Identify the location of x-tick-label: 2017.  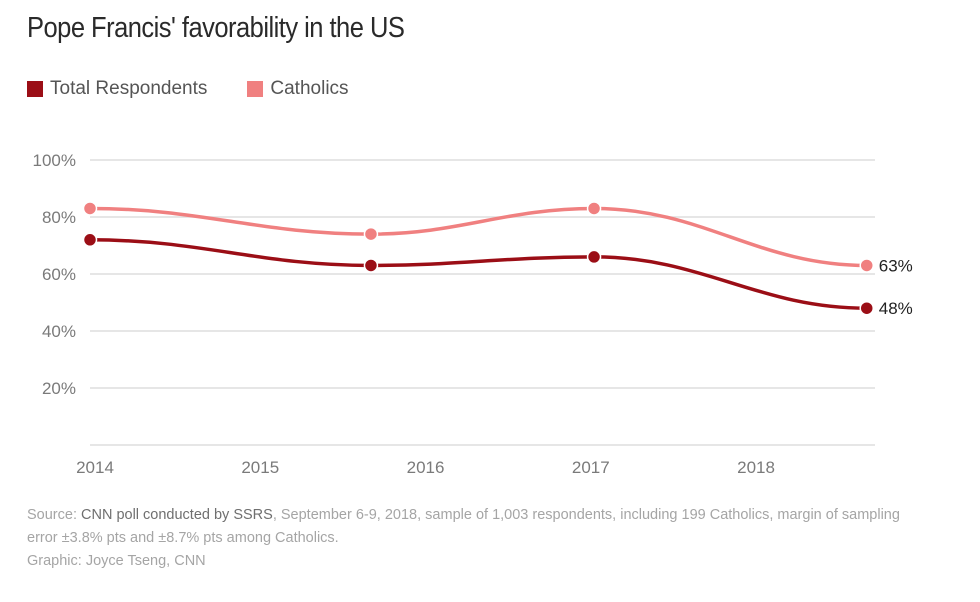
(591, 467).